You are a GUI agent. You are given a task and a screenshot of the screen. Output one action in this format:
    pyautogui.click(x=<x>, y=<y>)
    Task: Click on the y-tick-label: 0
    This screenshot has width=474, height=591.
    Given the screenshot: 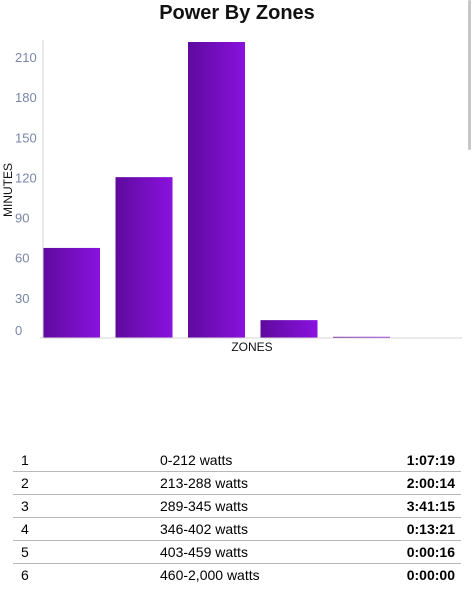 What is the action you would take?
    pyautogui.click(x=18, y=330)
    